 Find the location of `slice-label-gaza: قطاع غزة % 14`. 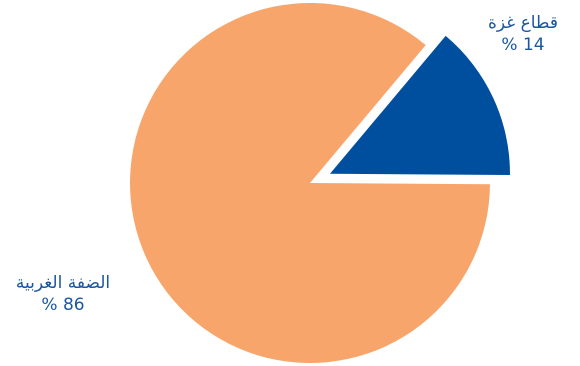

slice-label-gaza: قطاع غزة % 14 is located at coordinates (523, 34).